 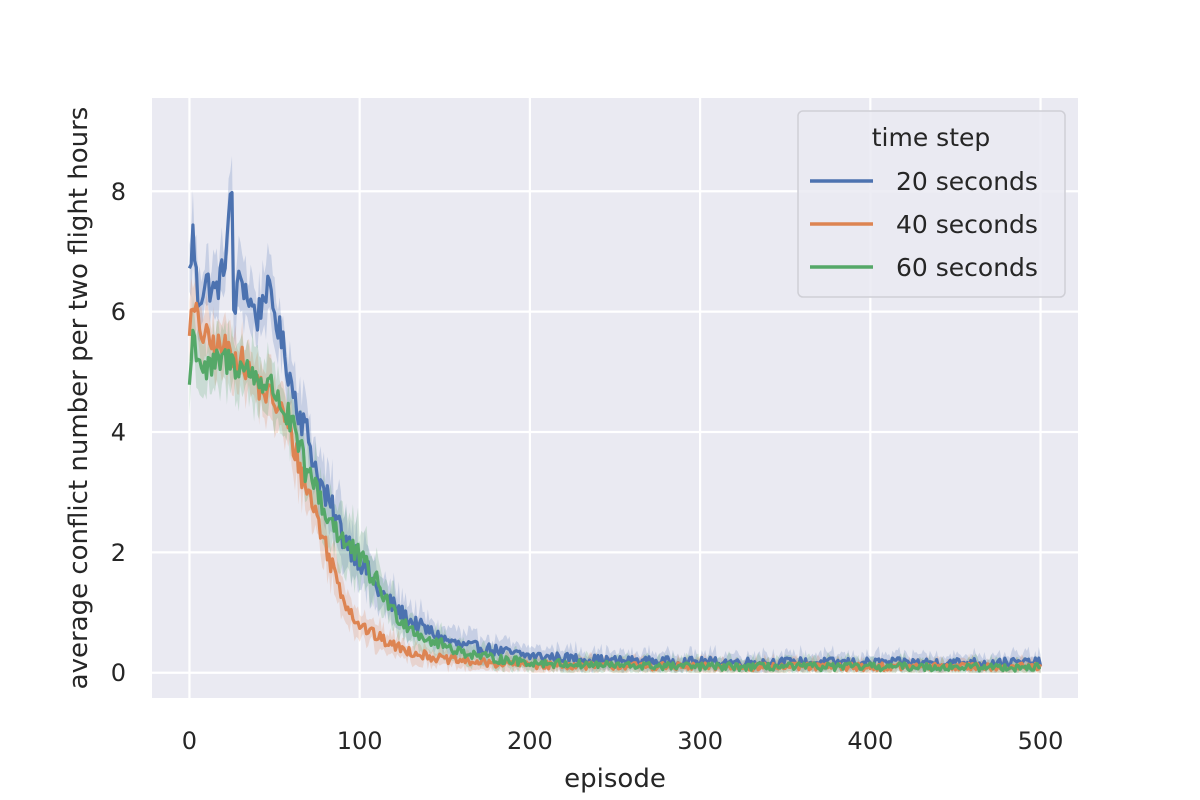 I want to click on legend-label-1: 20 seconds, so click(x=967, y=181).